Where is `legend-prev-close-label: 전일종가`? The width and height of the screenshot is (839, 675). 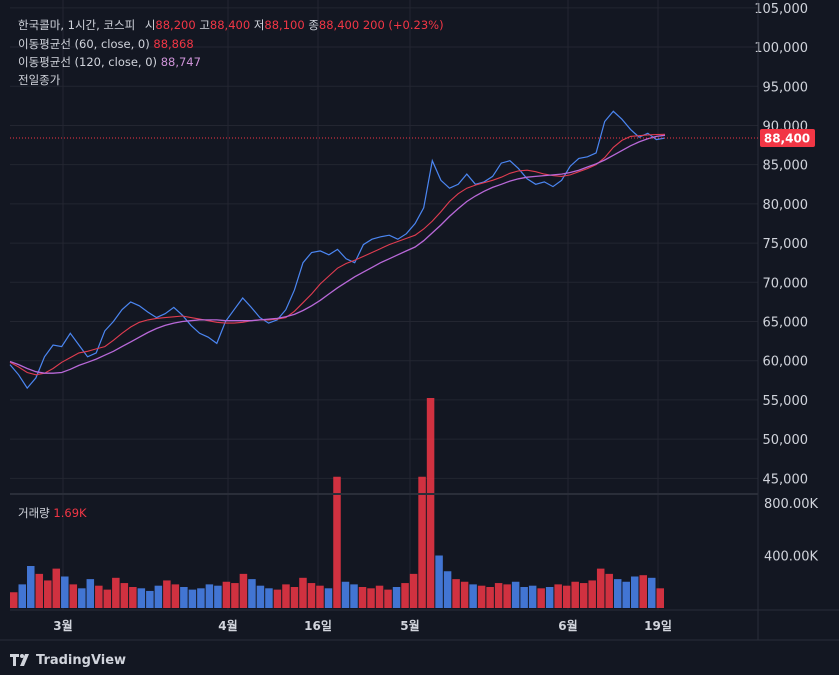 legend-prev-close-label: 전일종가 is located at coordinates (39, 80).